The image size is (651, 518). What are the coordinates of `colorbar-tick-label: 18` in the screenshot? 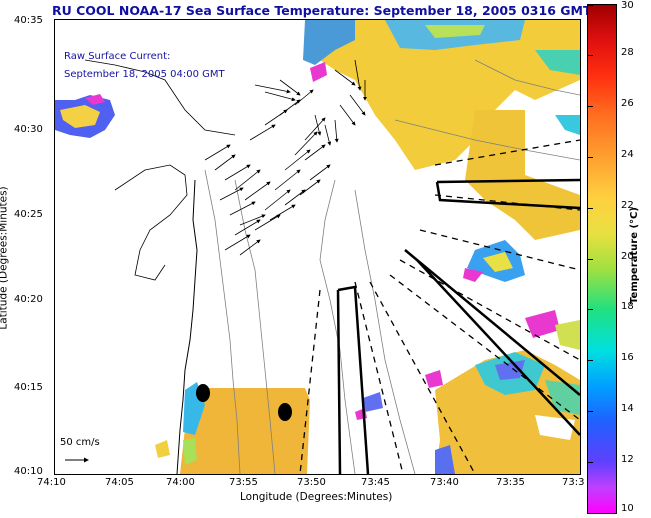 It's located at (627, 306).